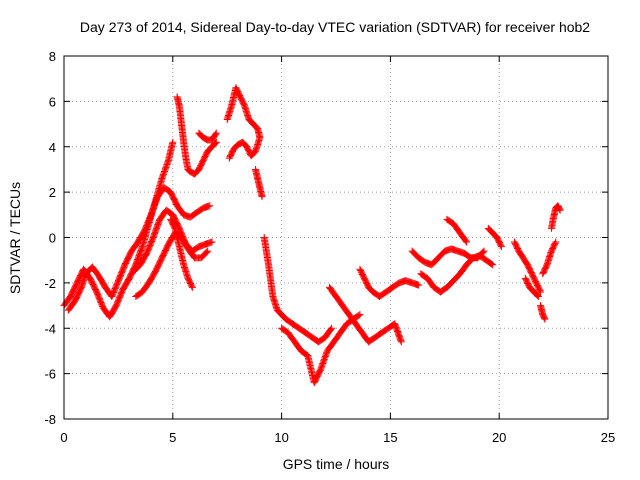  What do you see at coordinates (336, 464) in the screenshot?
I see `x-axis-label: GPS time / hours` at bounding box center [336, 464].